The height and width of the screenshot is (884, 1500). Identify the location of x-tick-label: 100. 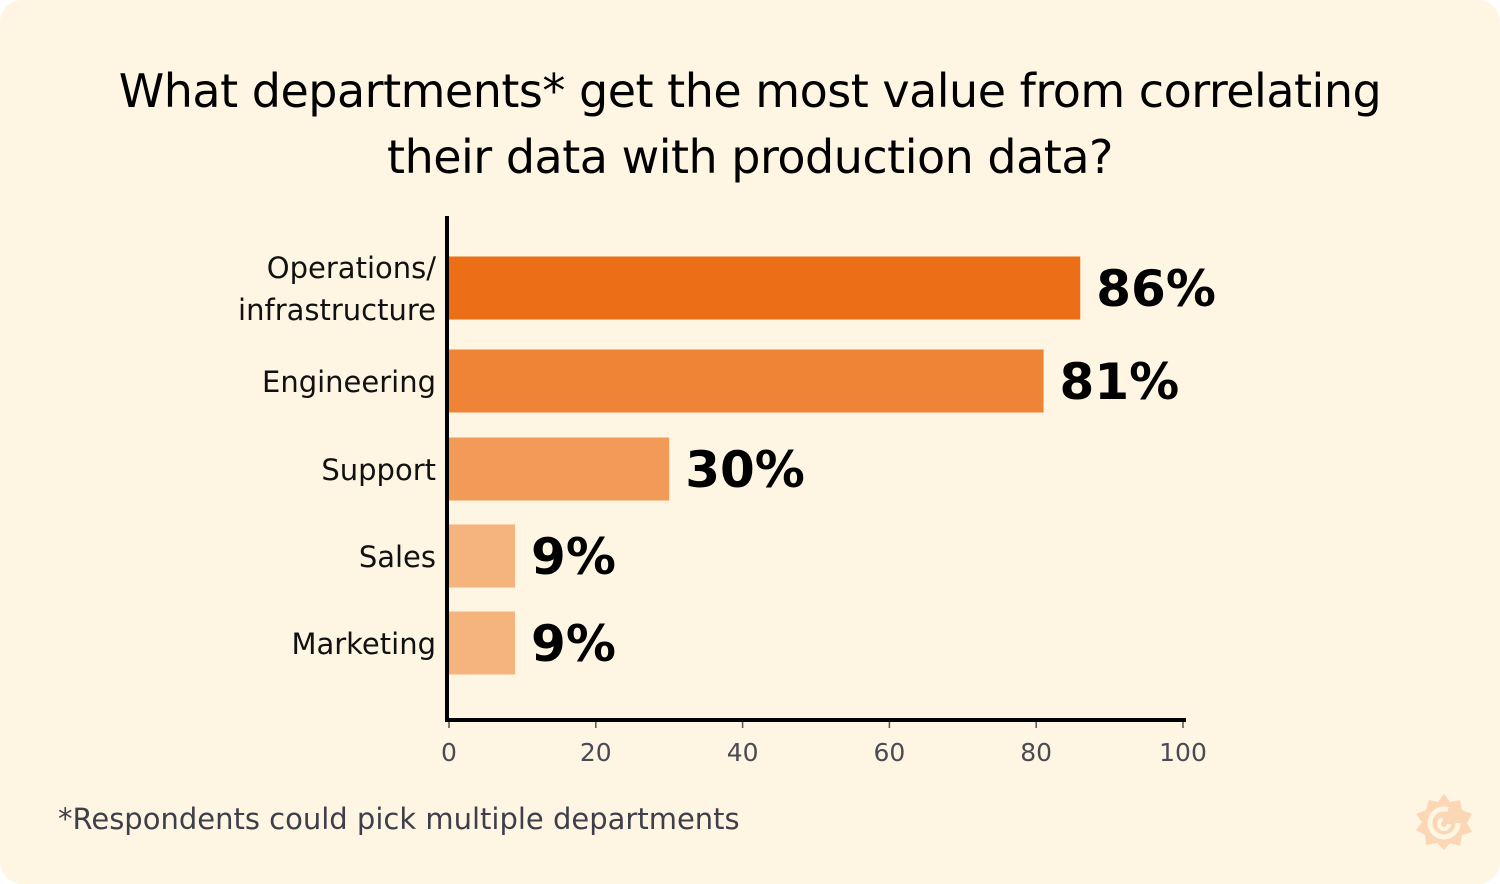
(1183, 752).